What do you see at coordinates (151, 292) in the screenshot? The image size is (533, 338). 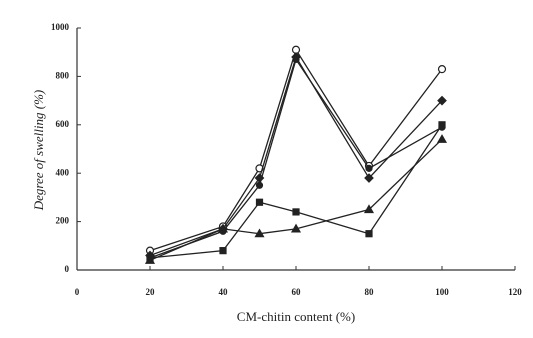 I see `x-tick-label: 20` at bounding box center [151, 292].